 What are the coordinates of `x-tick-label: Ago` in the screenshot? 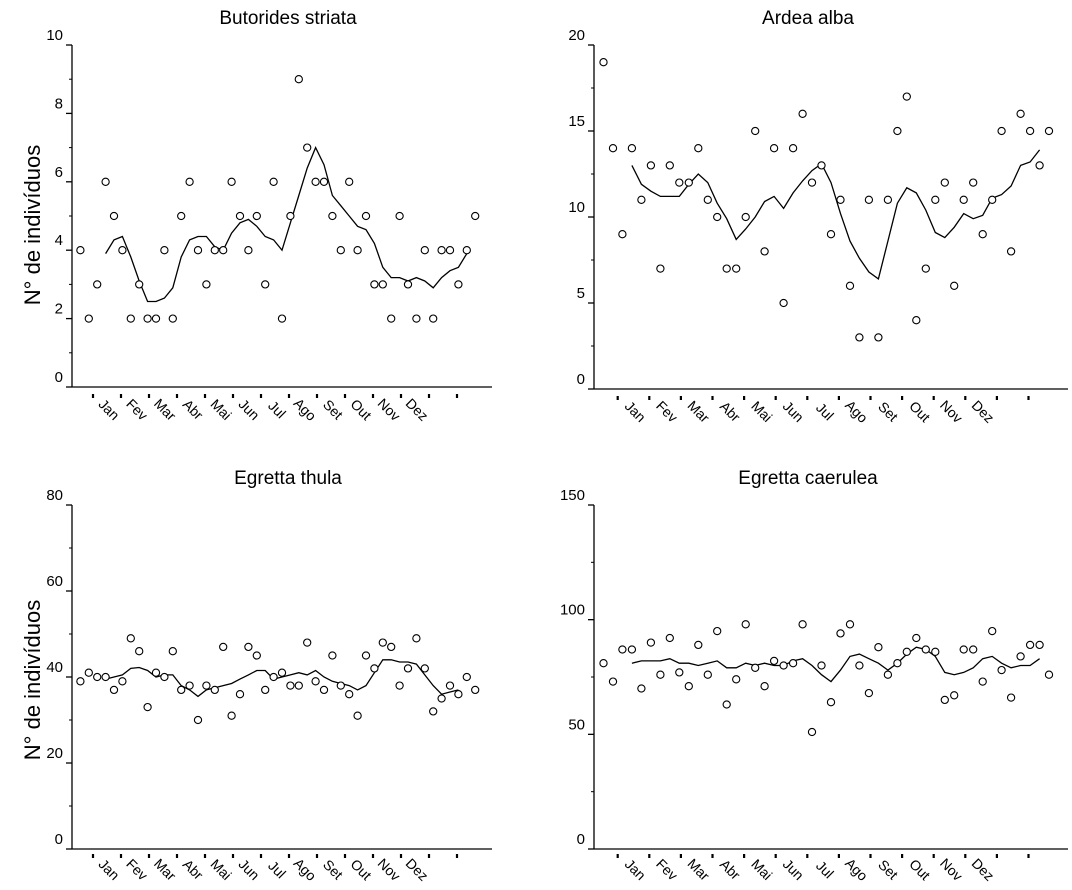 It's located at (305, 869).